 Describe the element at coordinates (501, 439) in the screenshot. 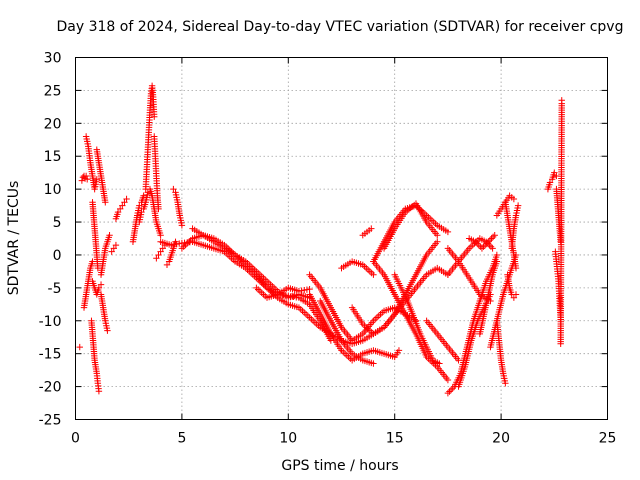

I see `x-tick-label: 20` at that location.